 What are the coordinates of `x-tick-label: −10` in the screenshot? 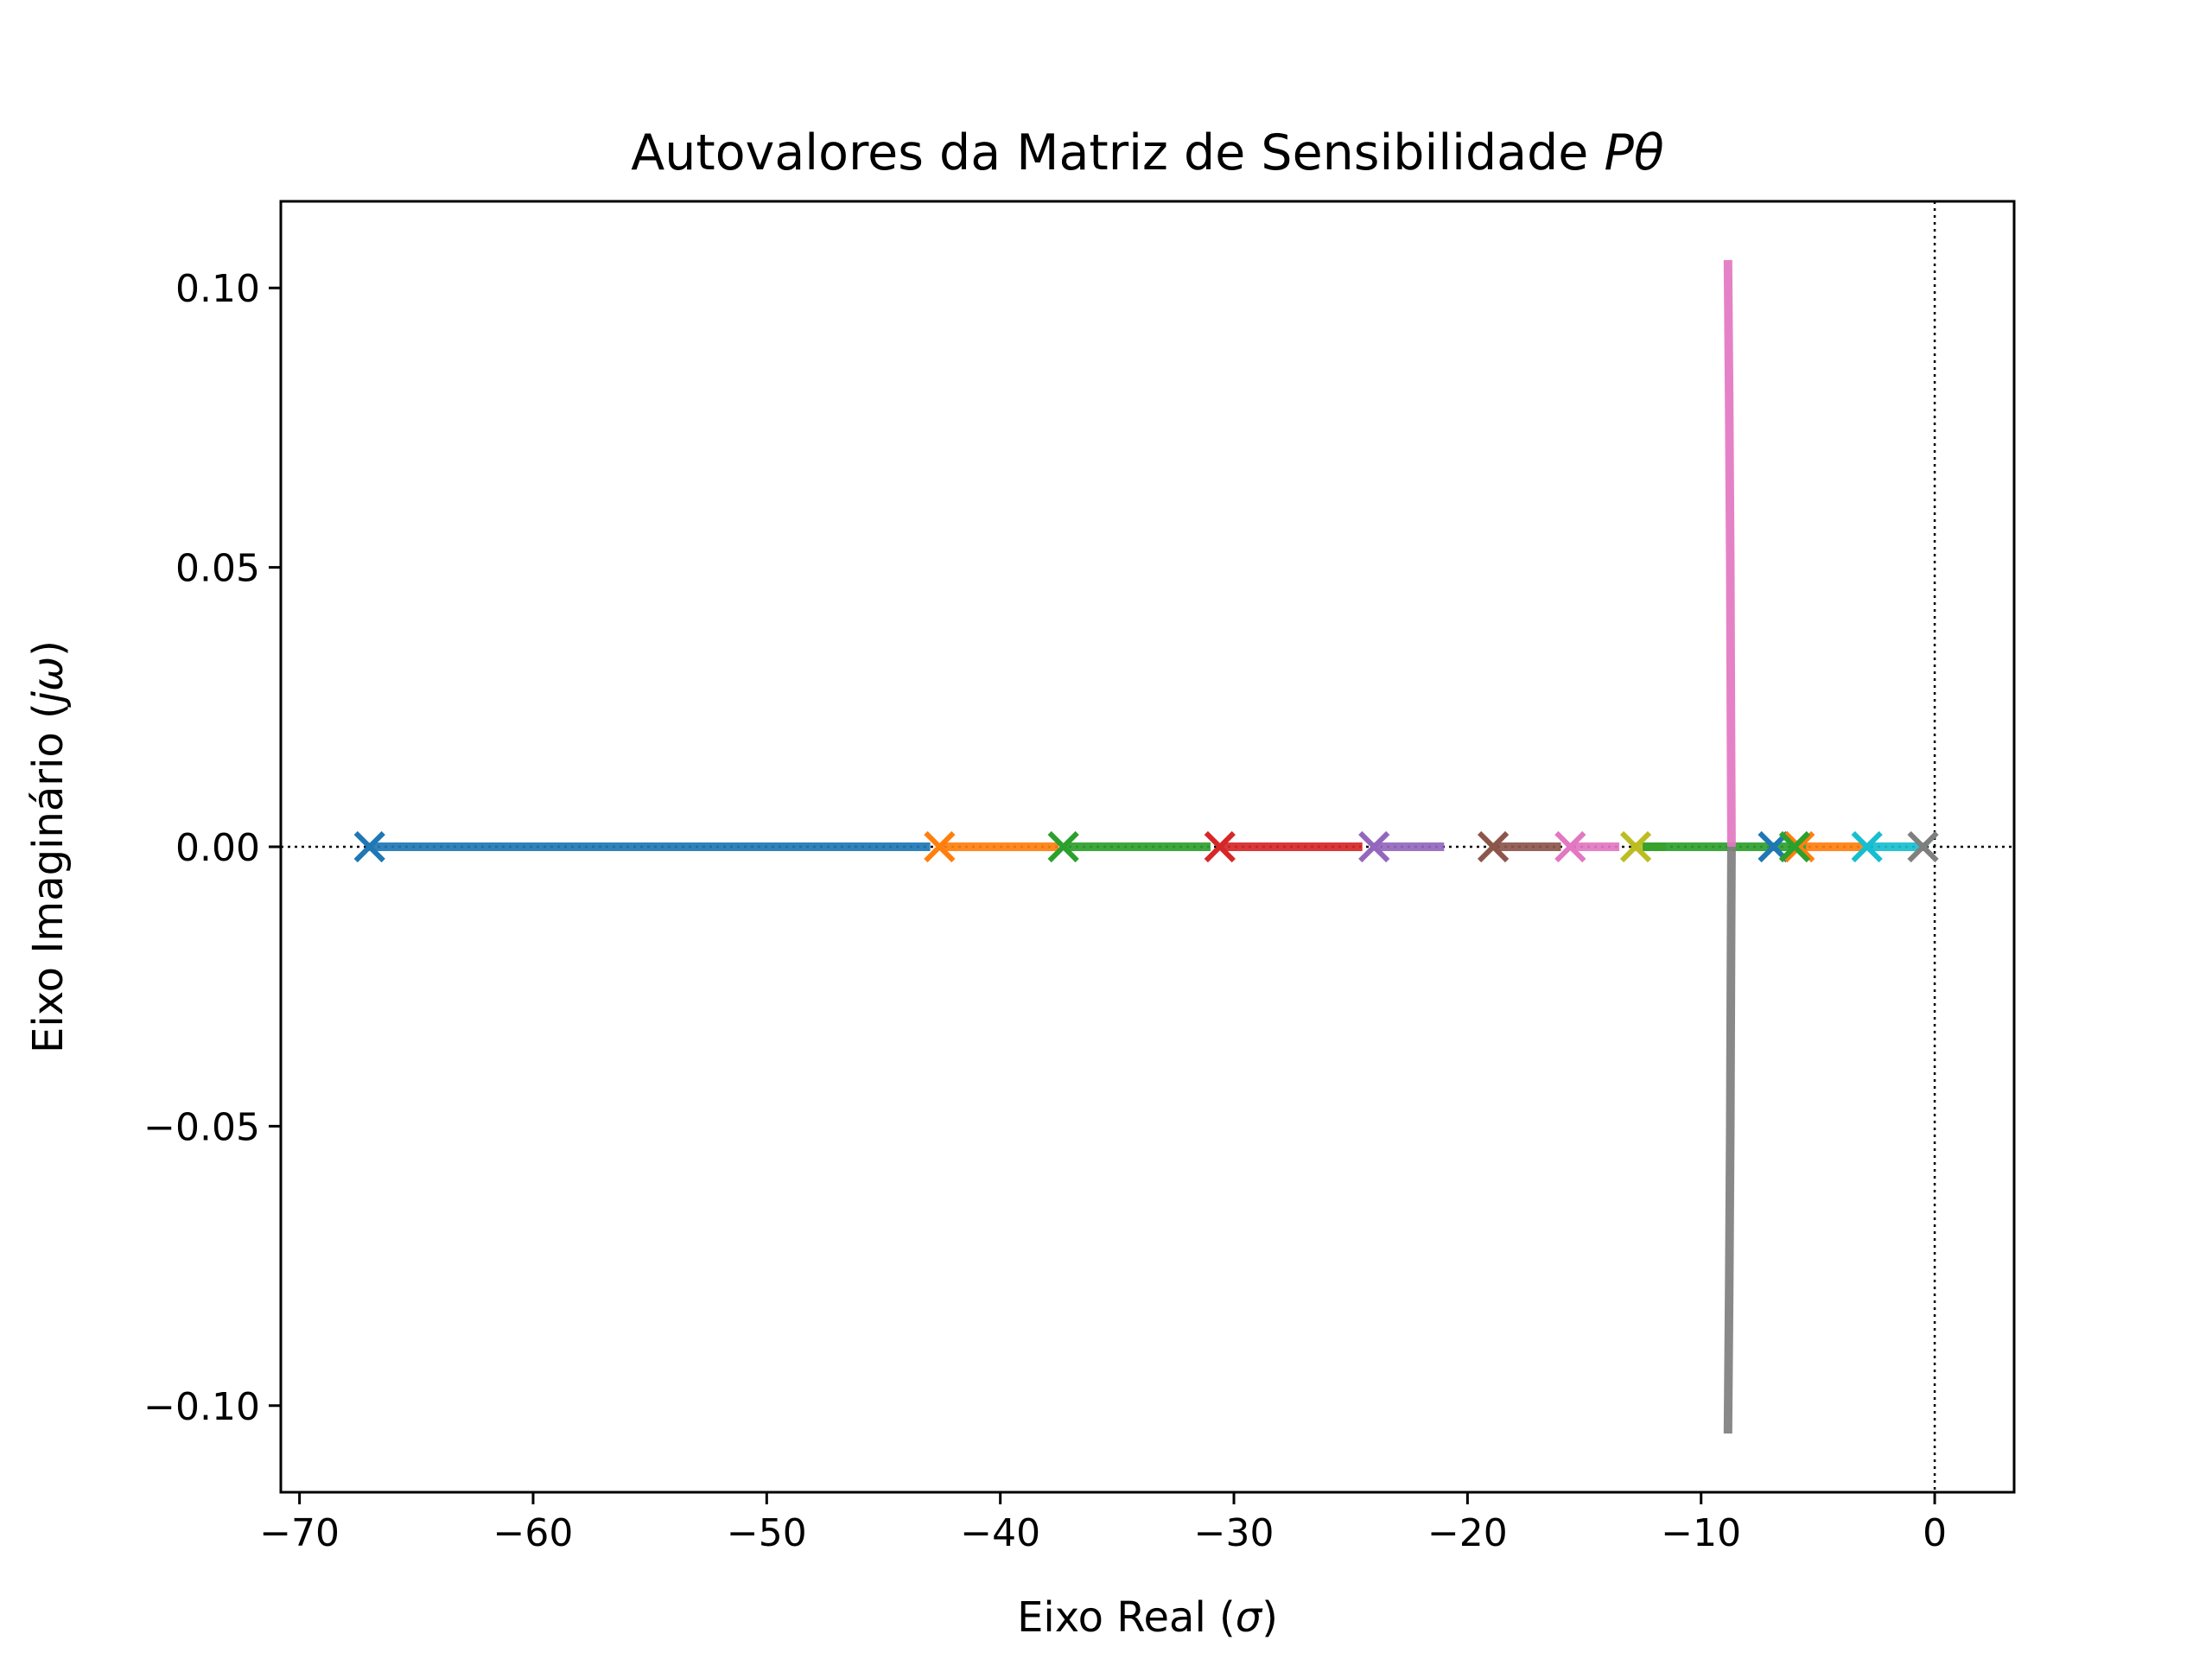 It's located at (1701, 1533).